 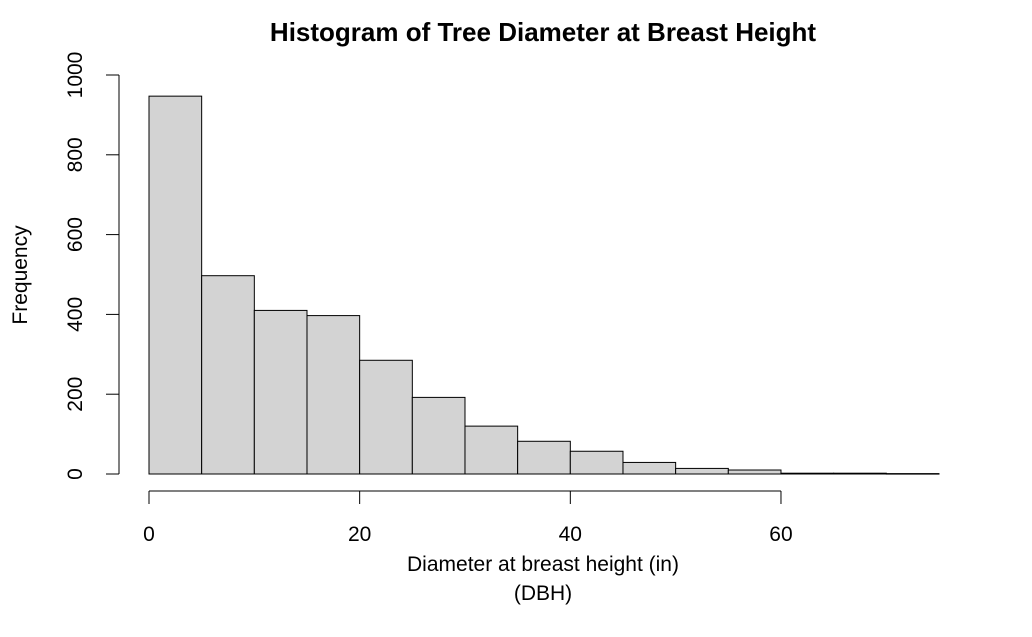 I want to click on y-tick-label: 200, so click(x=75, y=394).